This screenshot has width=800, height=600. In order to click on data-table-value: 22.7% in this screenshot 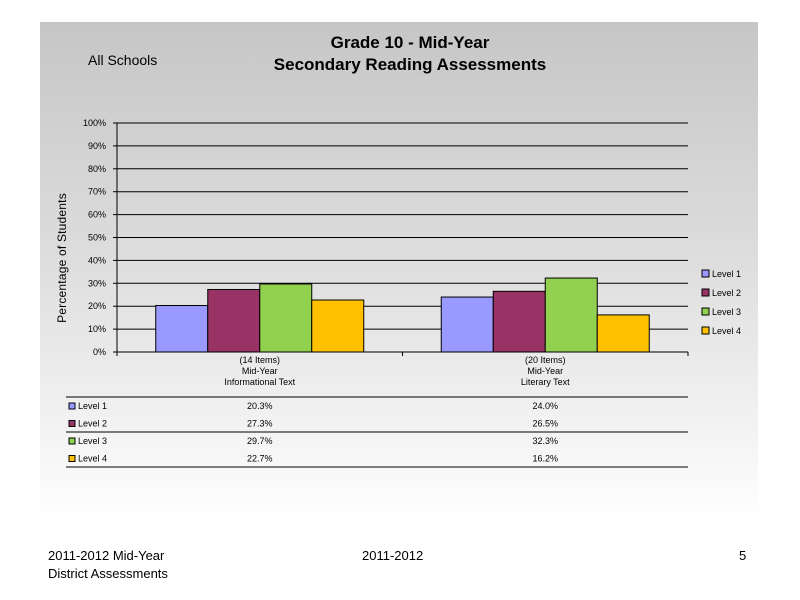, I will do `click(260, 459)`.